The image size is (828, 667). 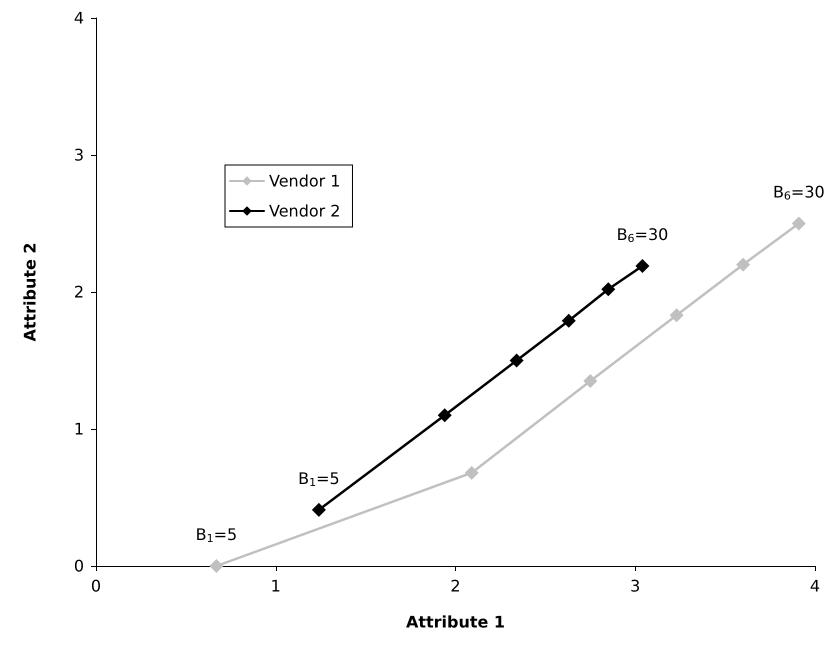 I want to click on y-tick-label: 2, so click(x=79, y=292).